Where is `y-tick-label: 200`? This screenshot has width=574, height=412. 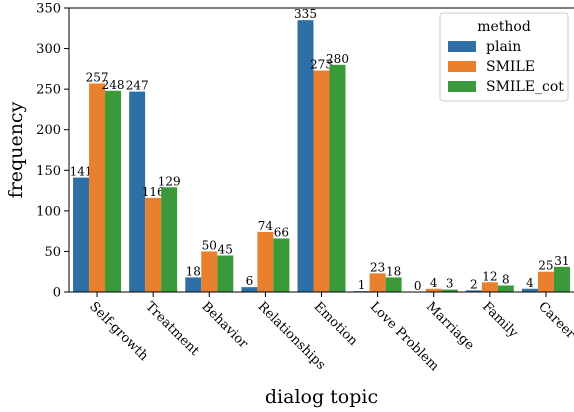 y-tick-label: 200 is located at coordinates (48, 130).